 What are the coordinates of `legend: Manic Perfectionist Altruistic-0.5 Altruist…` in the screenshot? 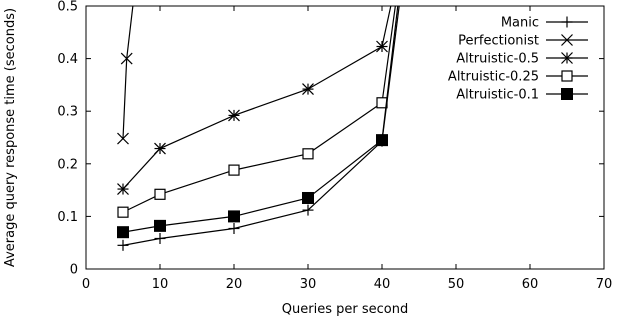 It's located at (518, 59).